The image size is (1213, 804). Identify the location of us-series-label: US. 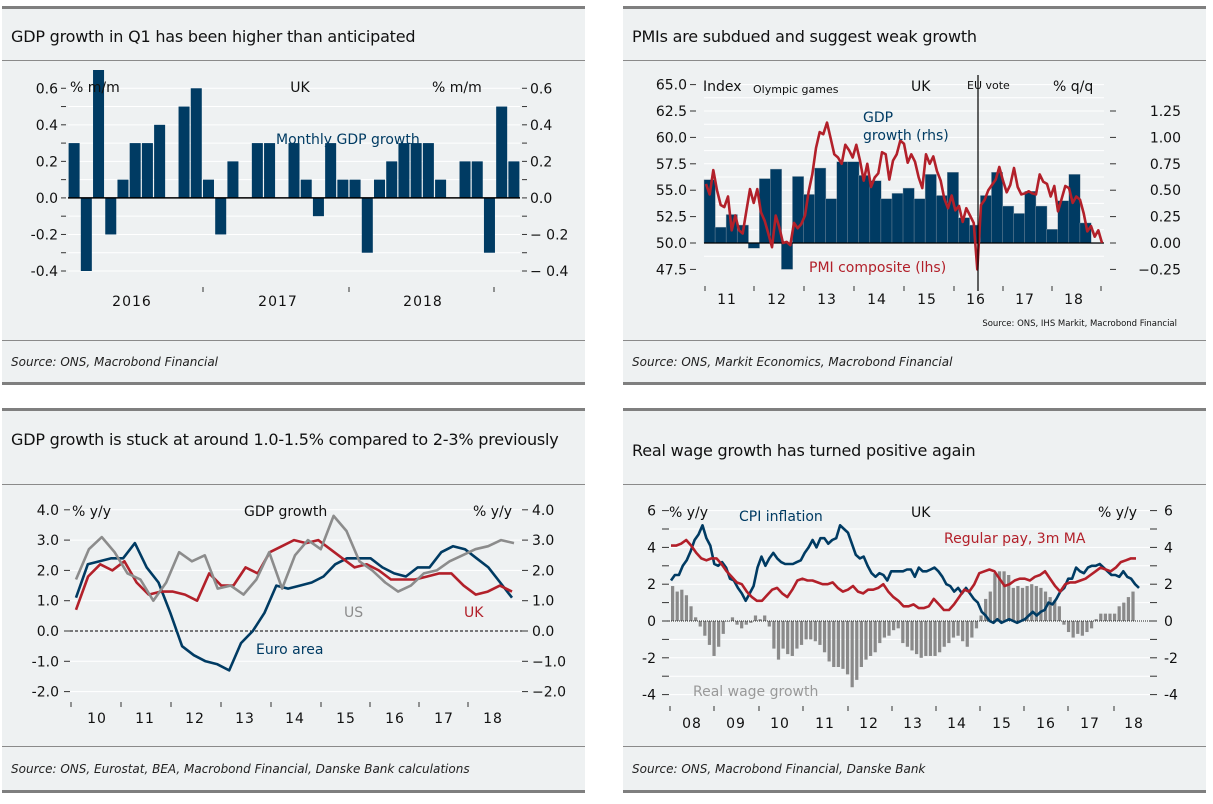
(353, 613).